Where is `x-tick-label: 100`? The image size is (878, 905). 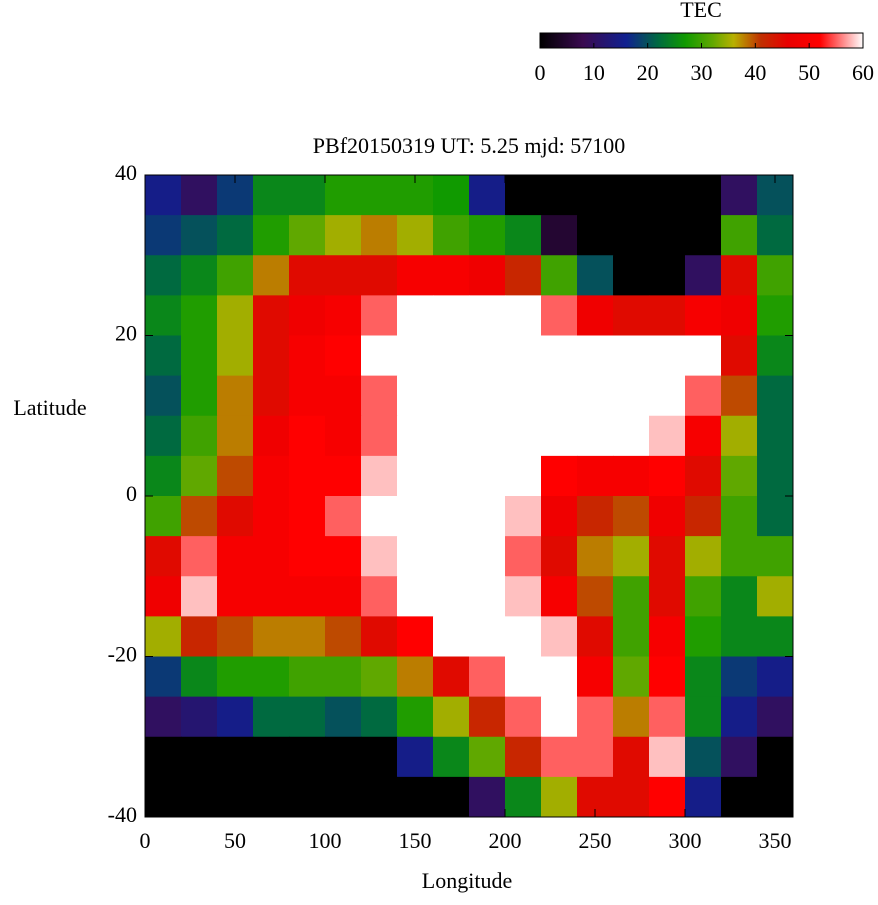 x-tick-label: 100 is located at coordinates (325, 840).